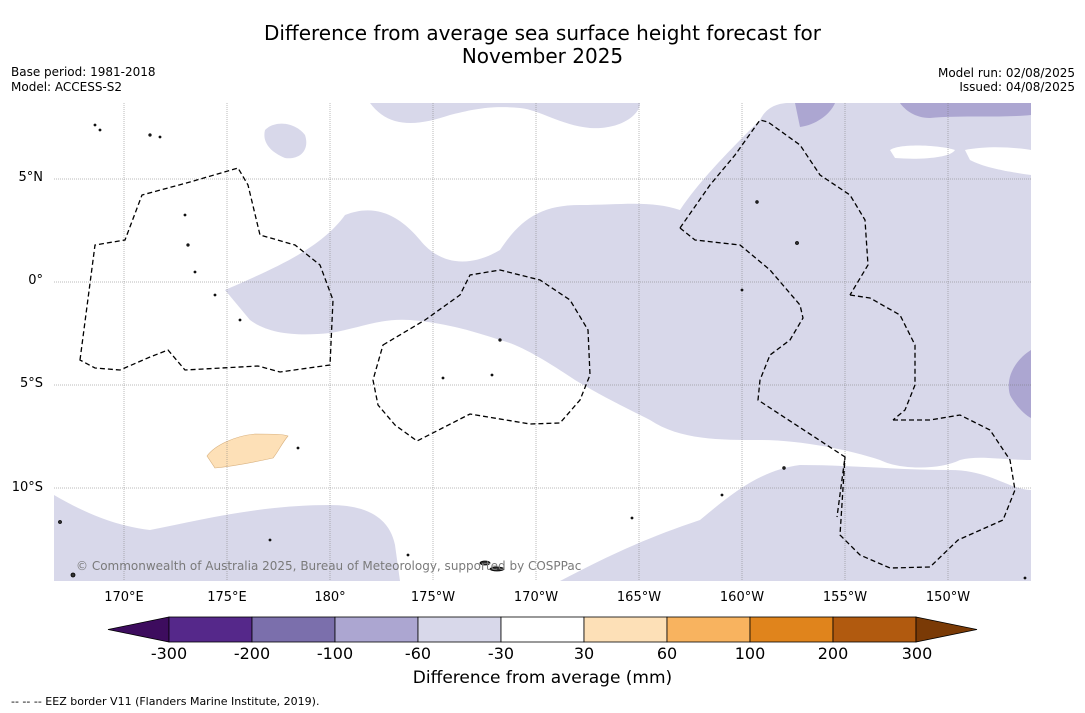 The image size is (1085, 713). I want to click on lon-label-170w: 170°W, so click(536, 597).